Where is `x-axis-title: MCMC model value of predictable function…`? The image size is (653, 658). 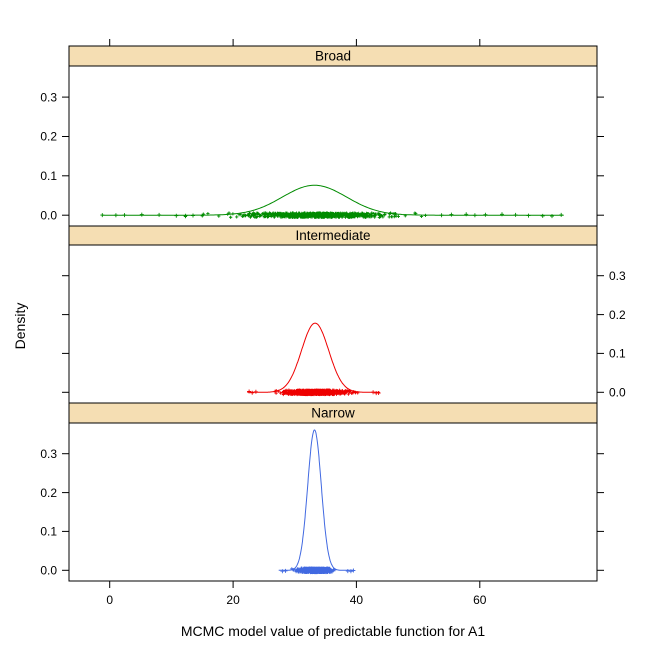
x-axis-title: MCMC model value of predictable function… is located at coordinates (333, 631).